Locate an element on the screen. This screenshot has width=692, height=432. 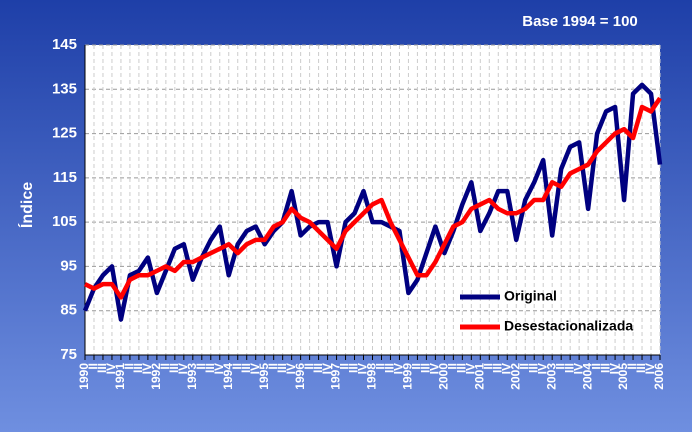
x-tick-label: 1991 is located at coordinates (120, 376).